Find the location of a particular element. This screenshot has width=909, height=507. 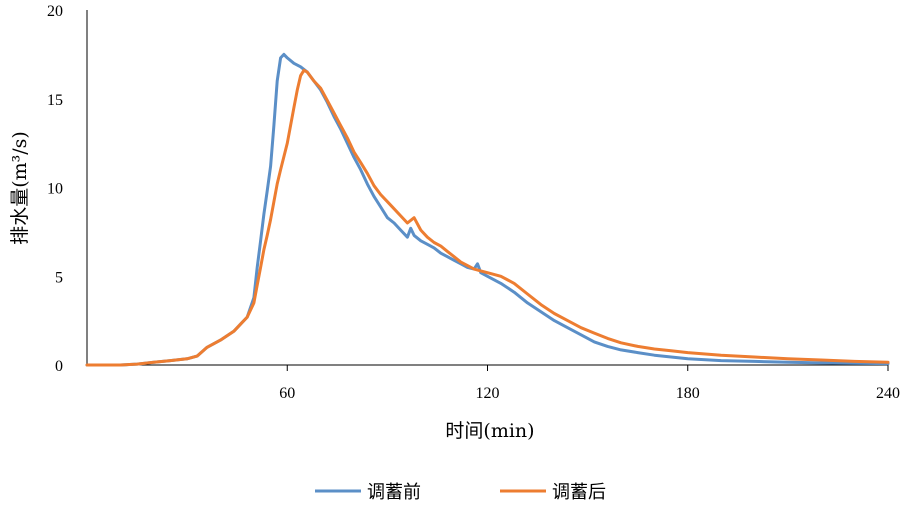

y-axis-title: 排水量(m³/s) is located at coordinates (20, 188).